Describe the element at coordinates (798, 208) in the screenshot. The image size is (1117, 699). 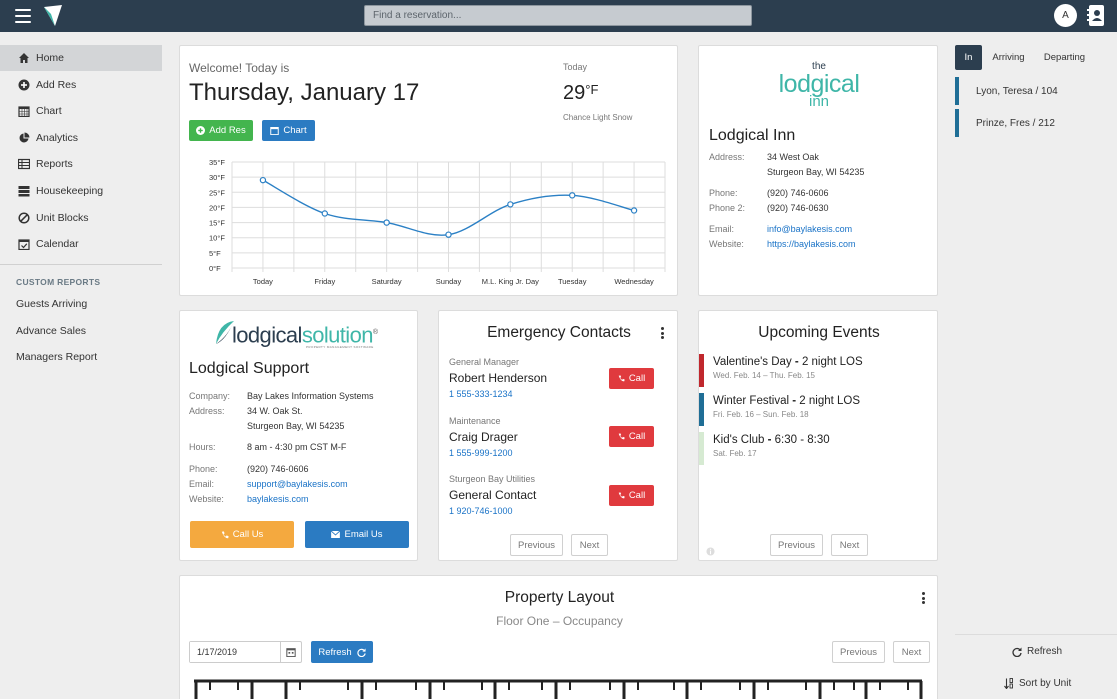
I see `inn-phone2: (920) 746-0630` at that location.